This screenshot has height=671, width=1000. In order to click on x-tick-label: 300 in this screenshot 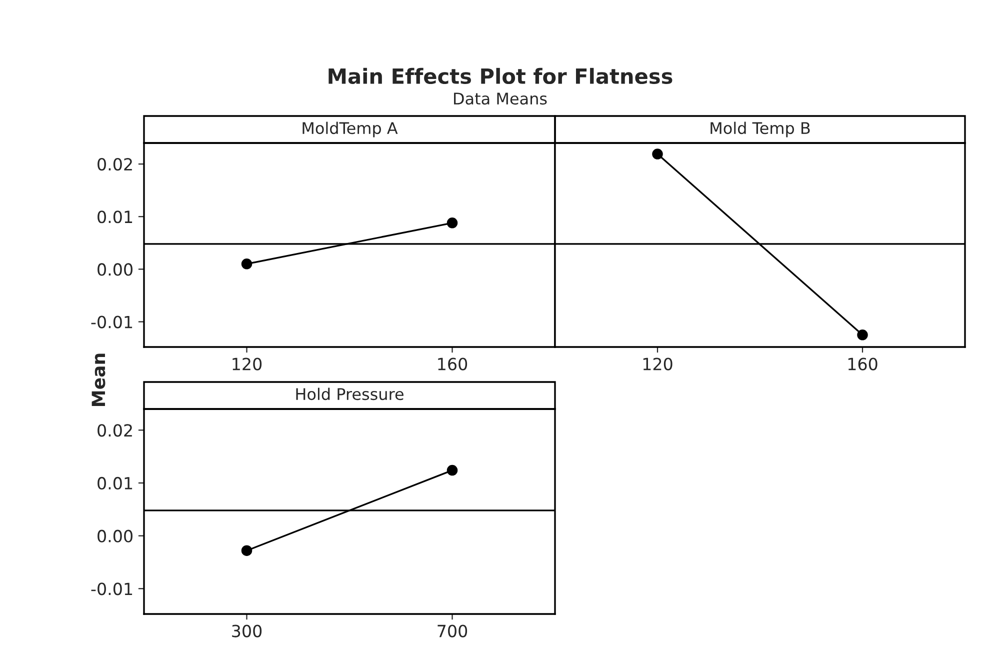, I will do `click(247, 631)`.